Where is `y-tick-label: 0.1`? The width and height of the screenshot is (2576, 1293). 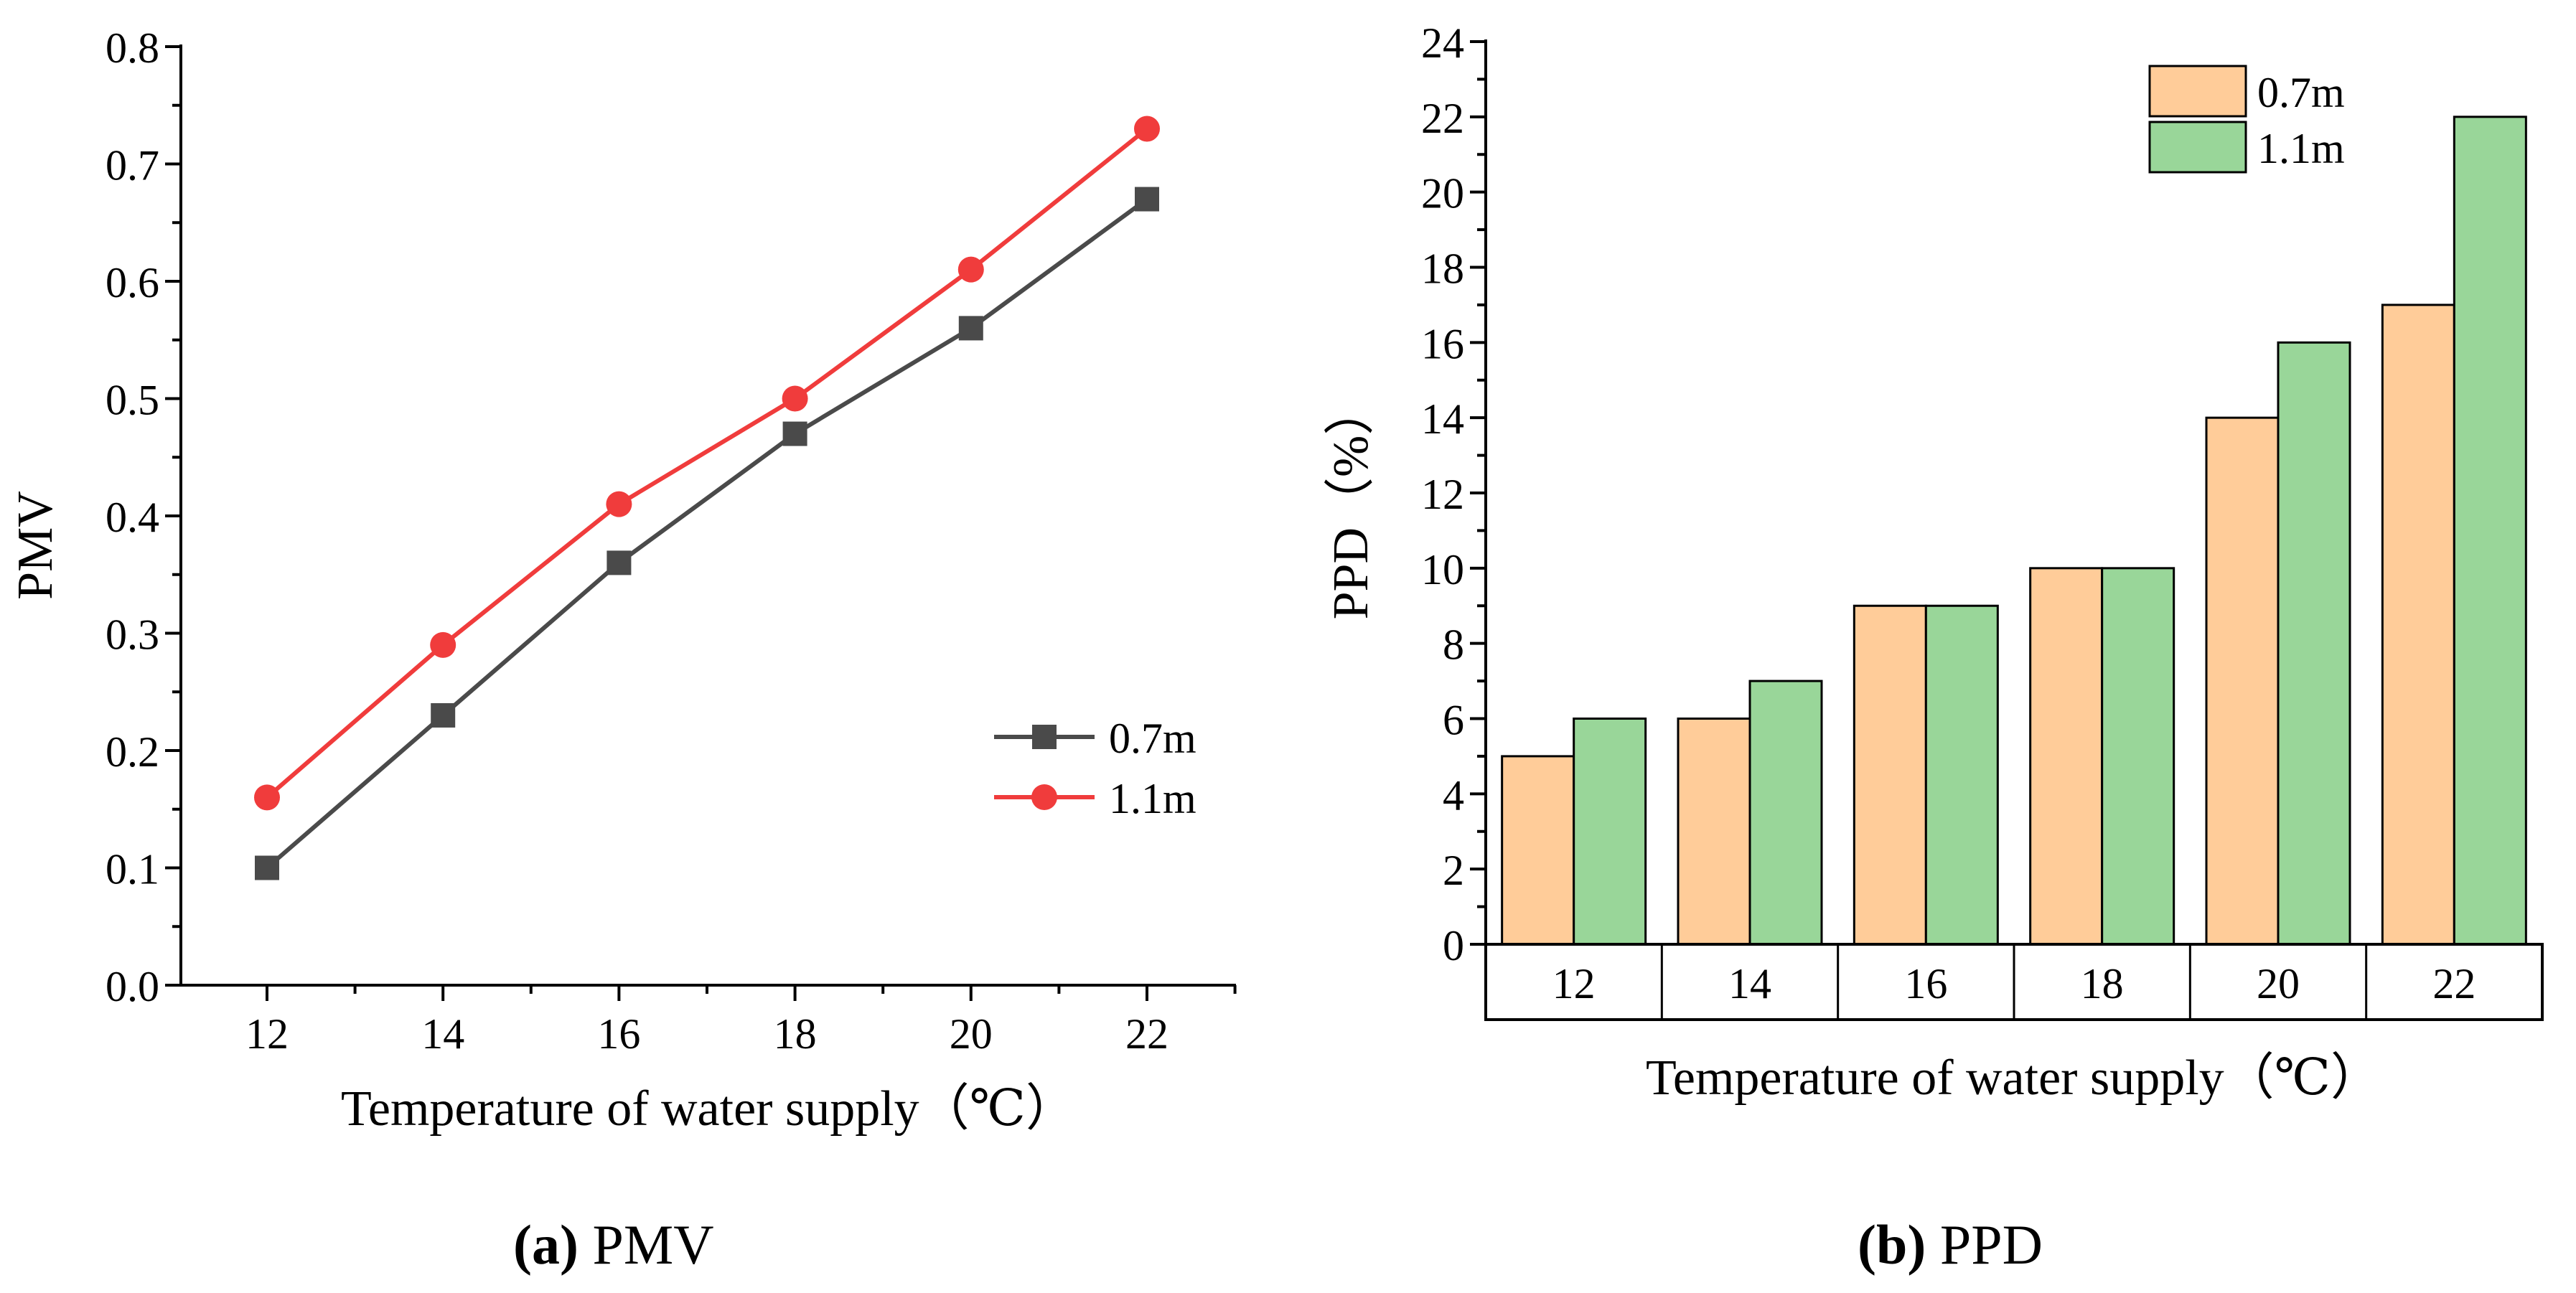
y-tick-label: 0.1 is located at coordinates (132, 869).